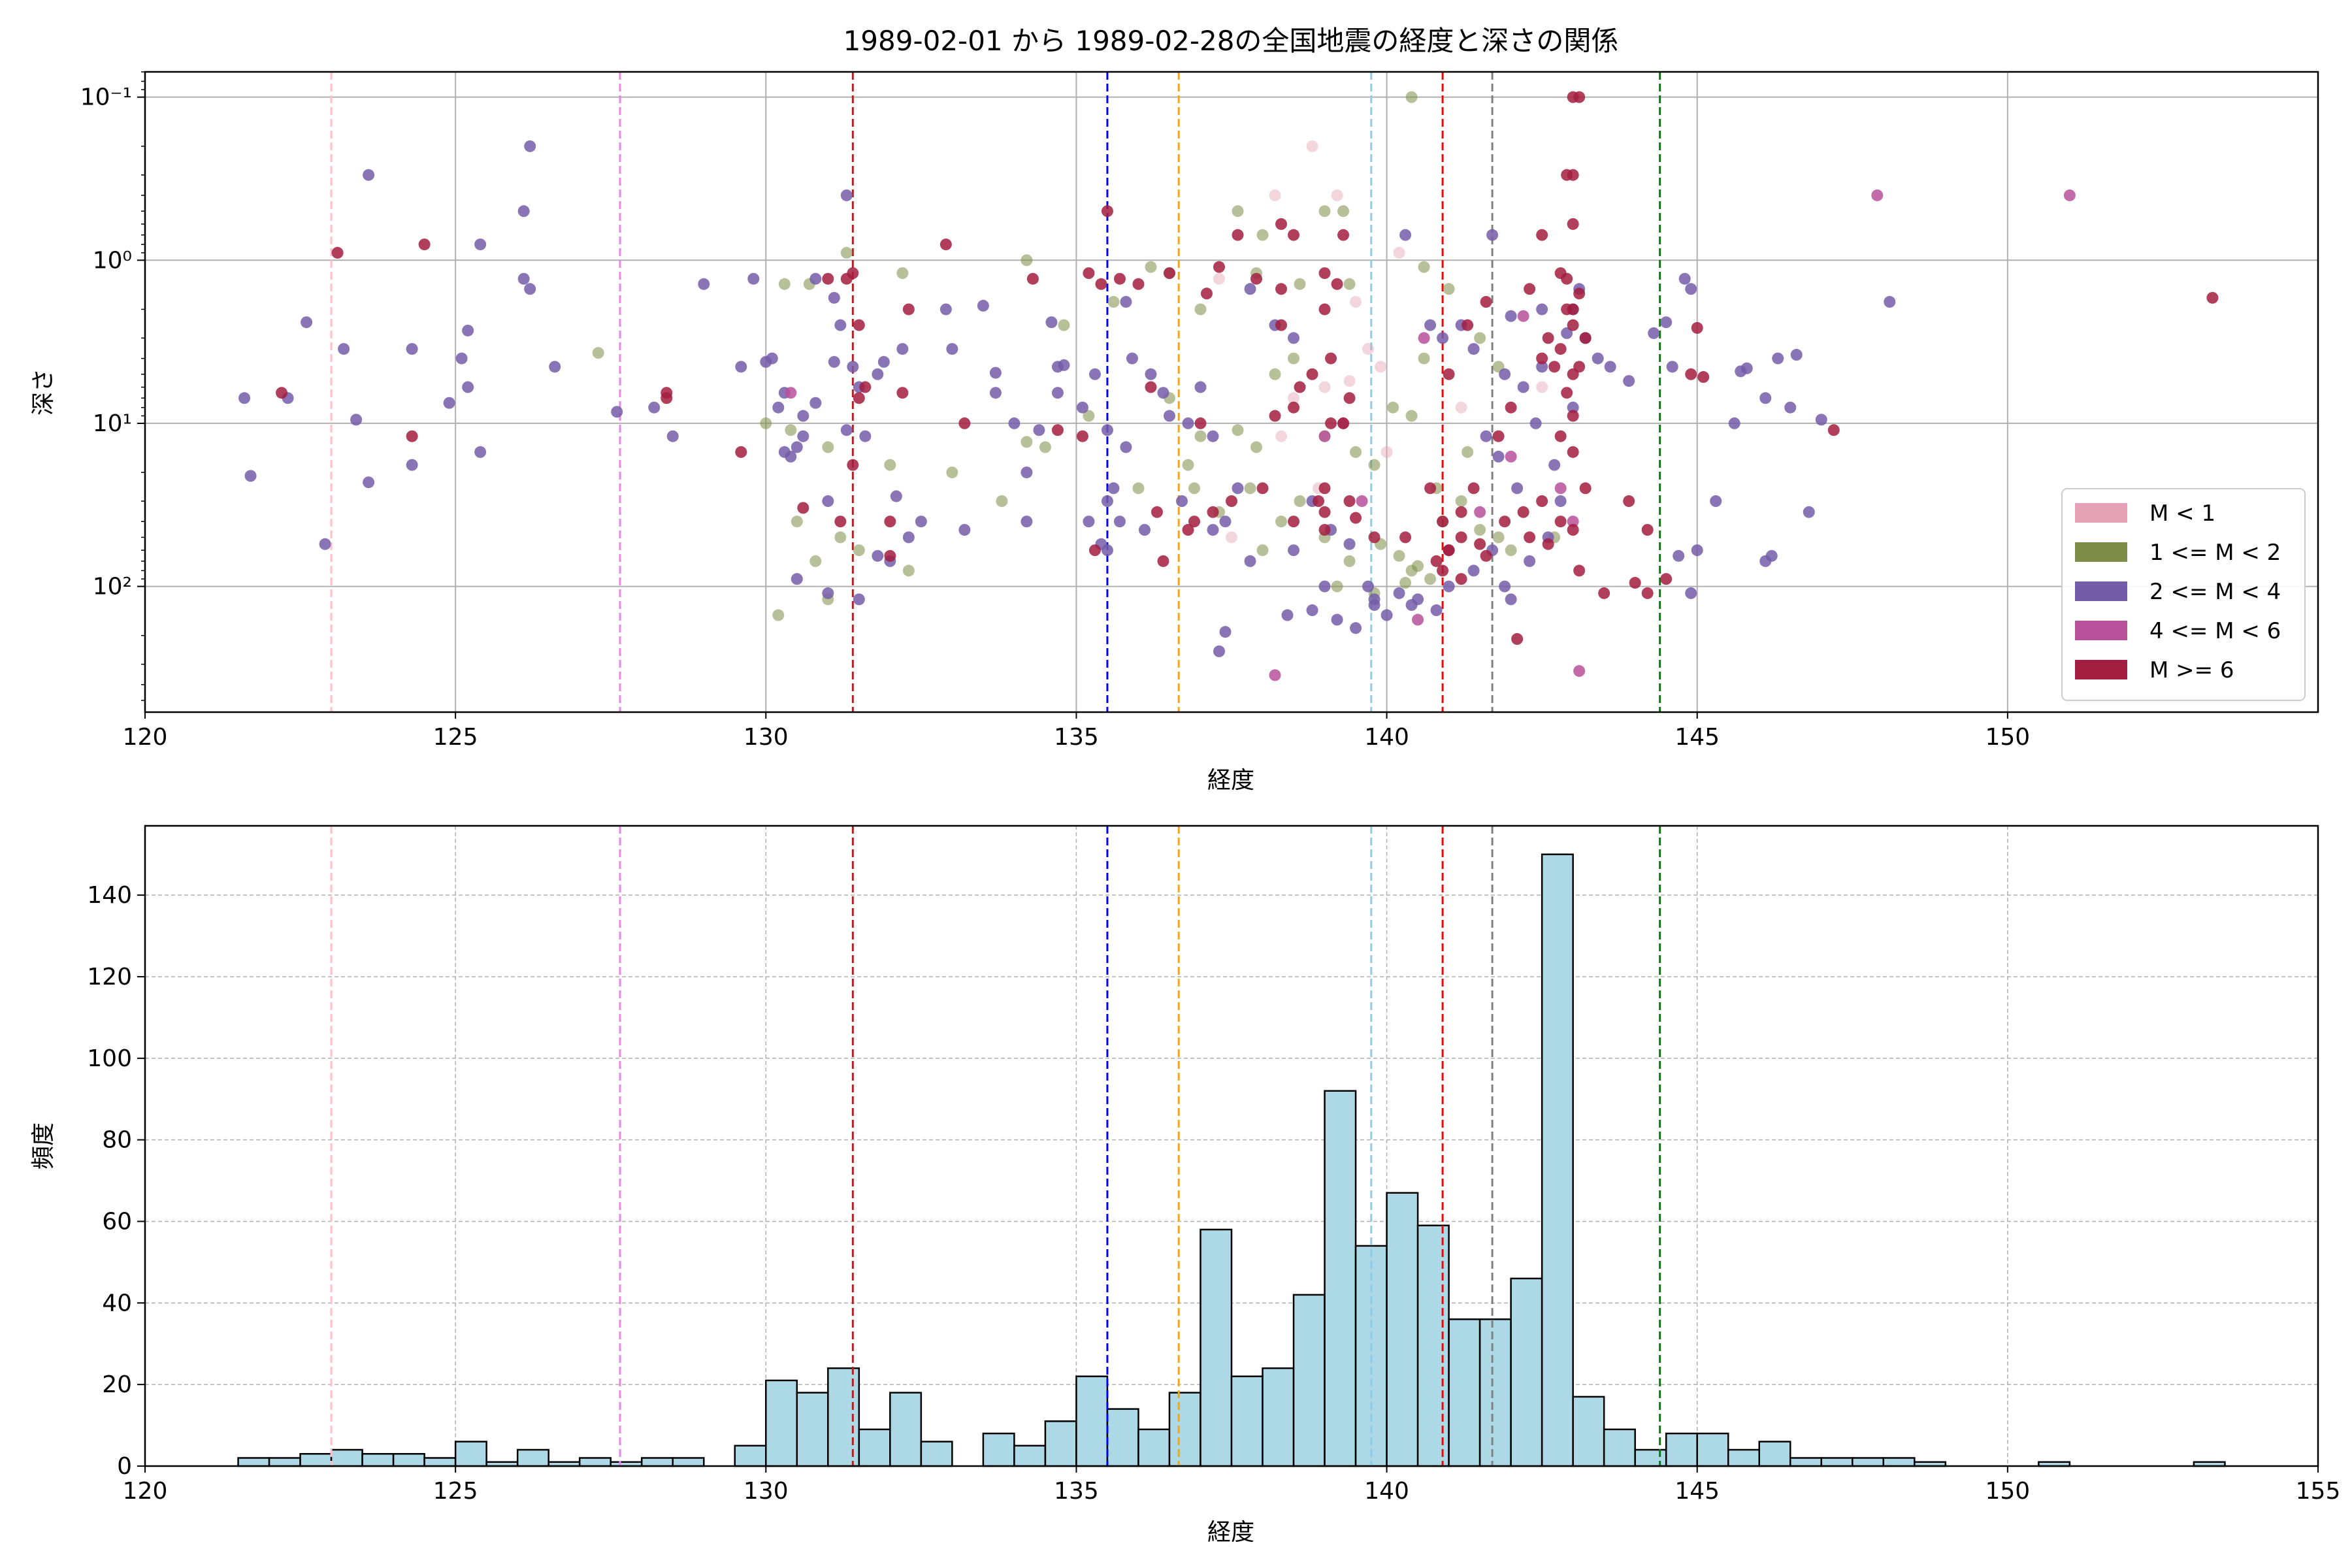 Image resolution: width=2352 pixels, height=1568 pixels. I want to click on histogram-x-tick-label: 145, so click(1697, 1491).